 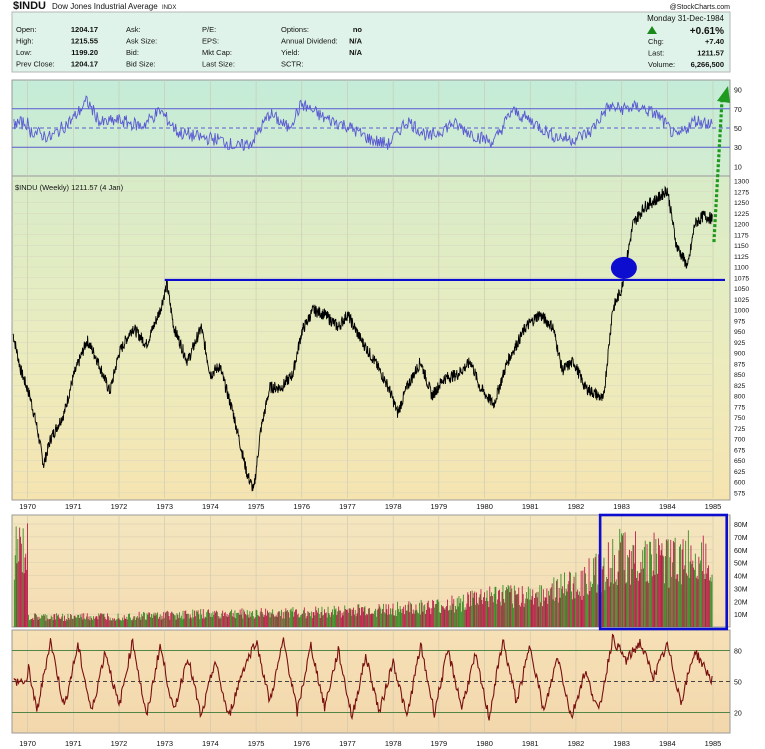 What do you see at coordinates (740, 429) in the screenshot?
I see `y-tick-label: 725` at bounding box center [740, 429].